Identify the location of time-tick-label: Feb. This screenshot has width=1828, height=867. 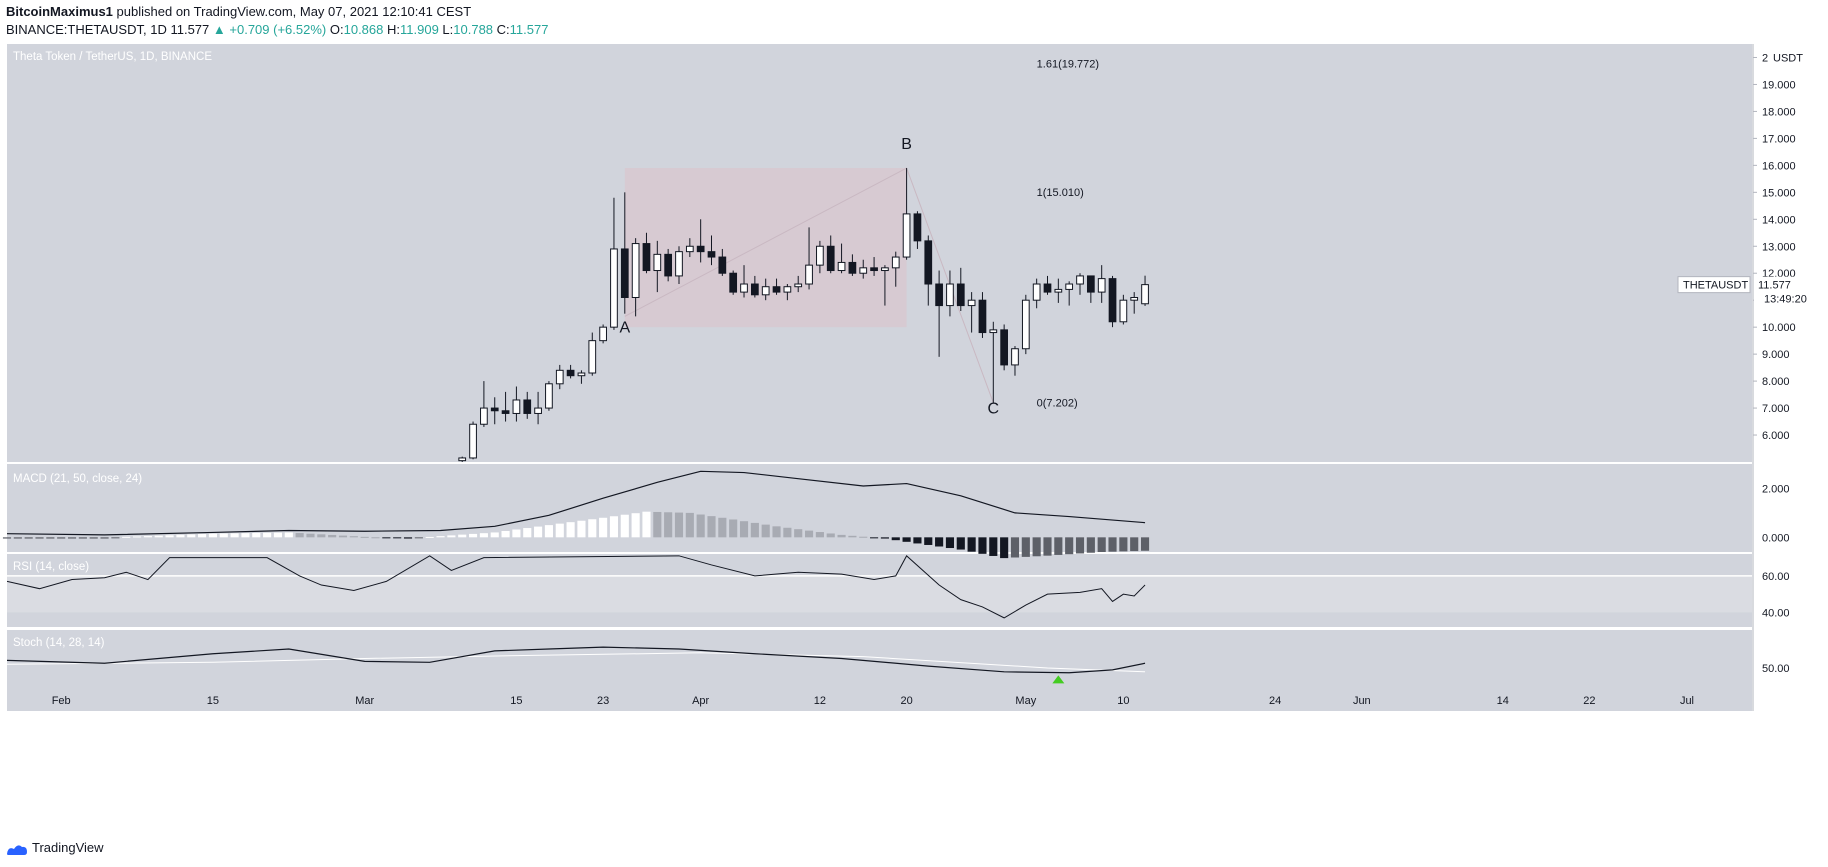
(61, 701).